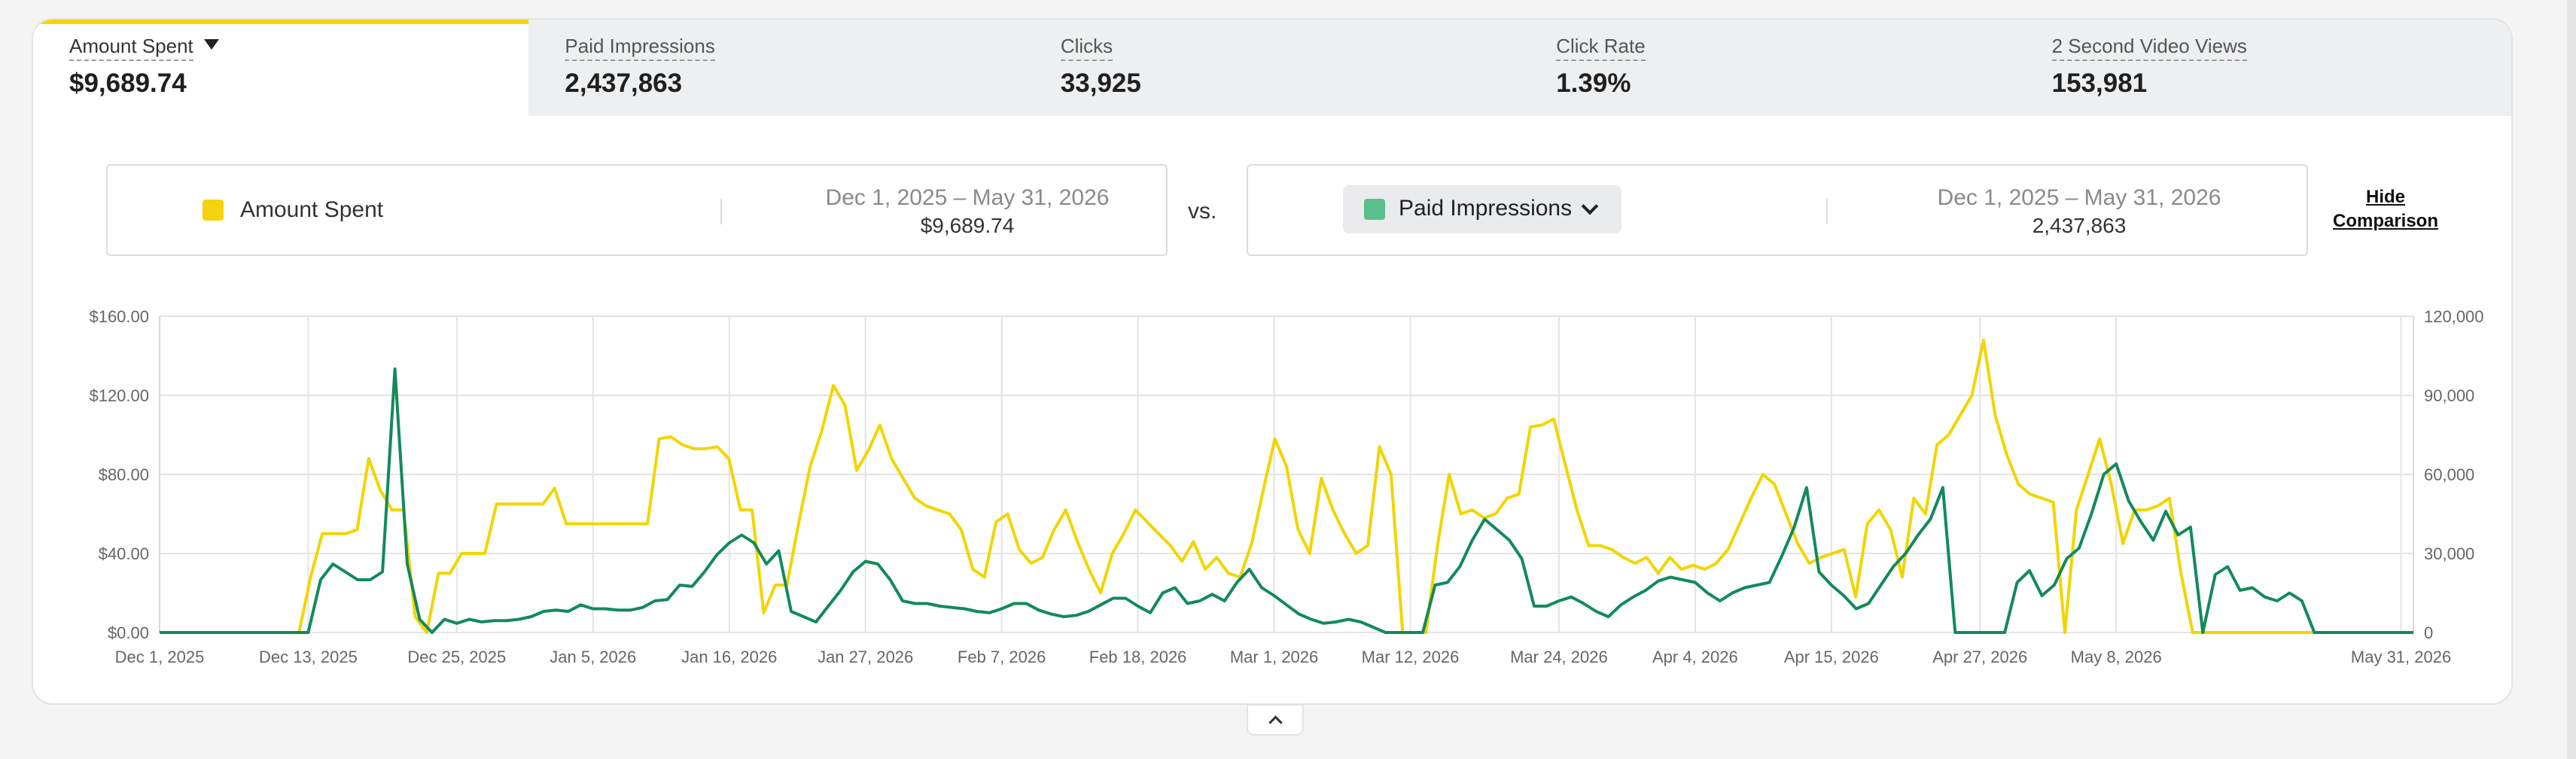 This screenshot has width=2576, height=759. Describe the element at coordinates (2428, 633) in the screenshot. I see `y-right-tick-label: 0` at that location.